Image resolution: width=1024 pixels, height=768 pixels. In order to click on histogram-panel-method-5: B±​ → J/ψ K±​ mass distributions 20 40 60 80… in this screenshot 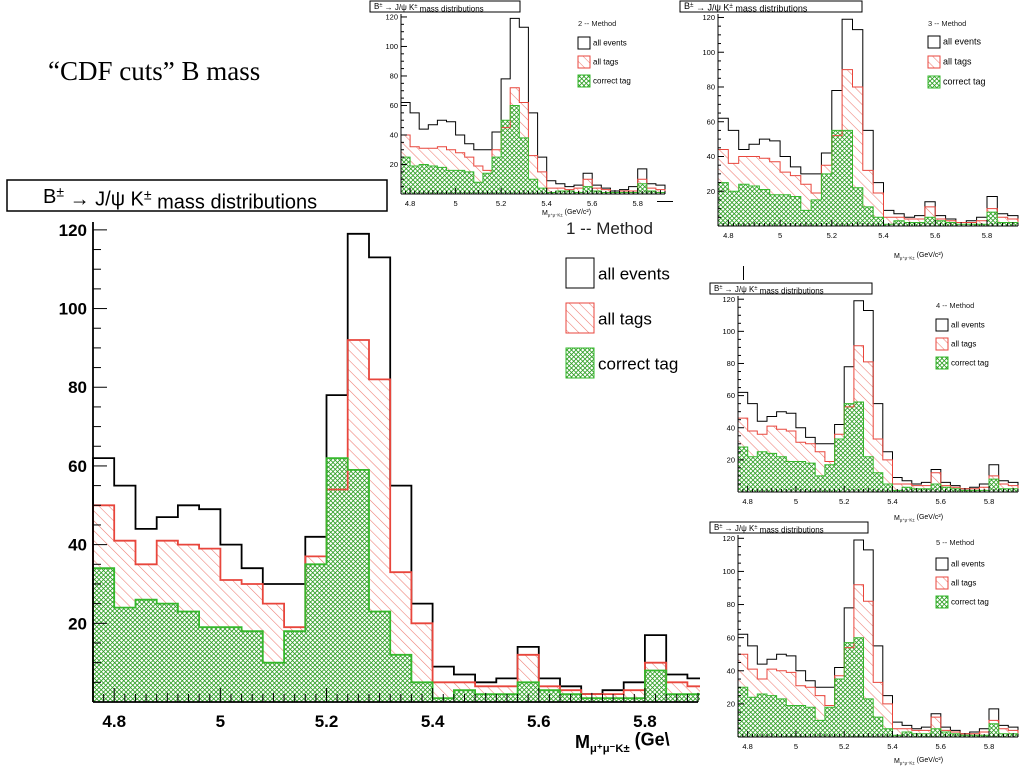, I will do `click(866, 644)`.